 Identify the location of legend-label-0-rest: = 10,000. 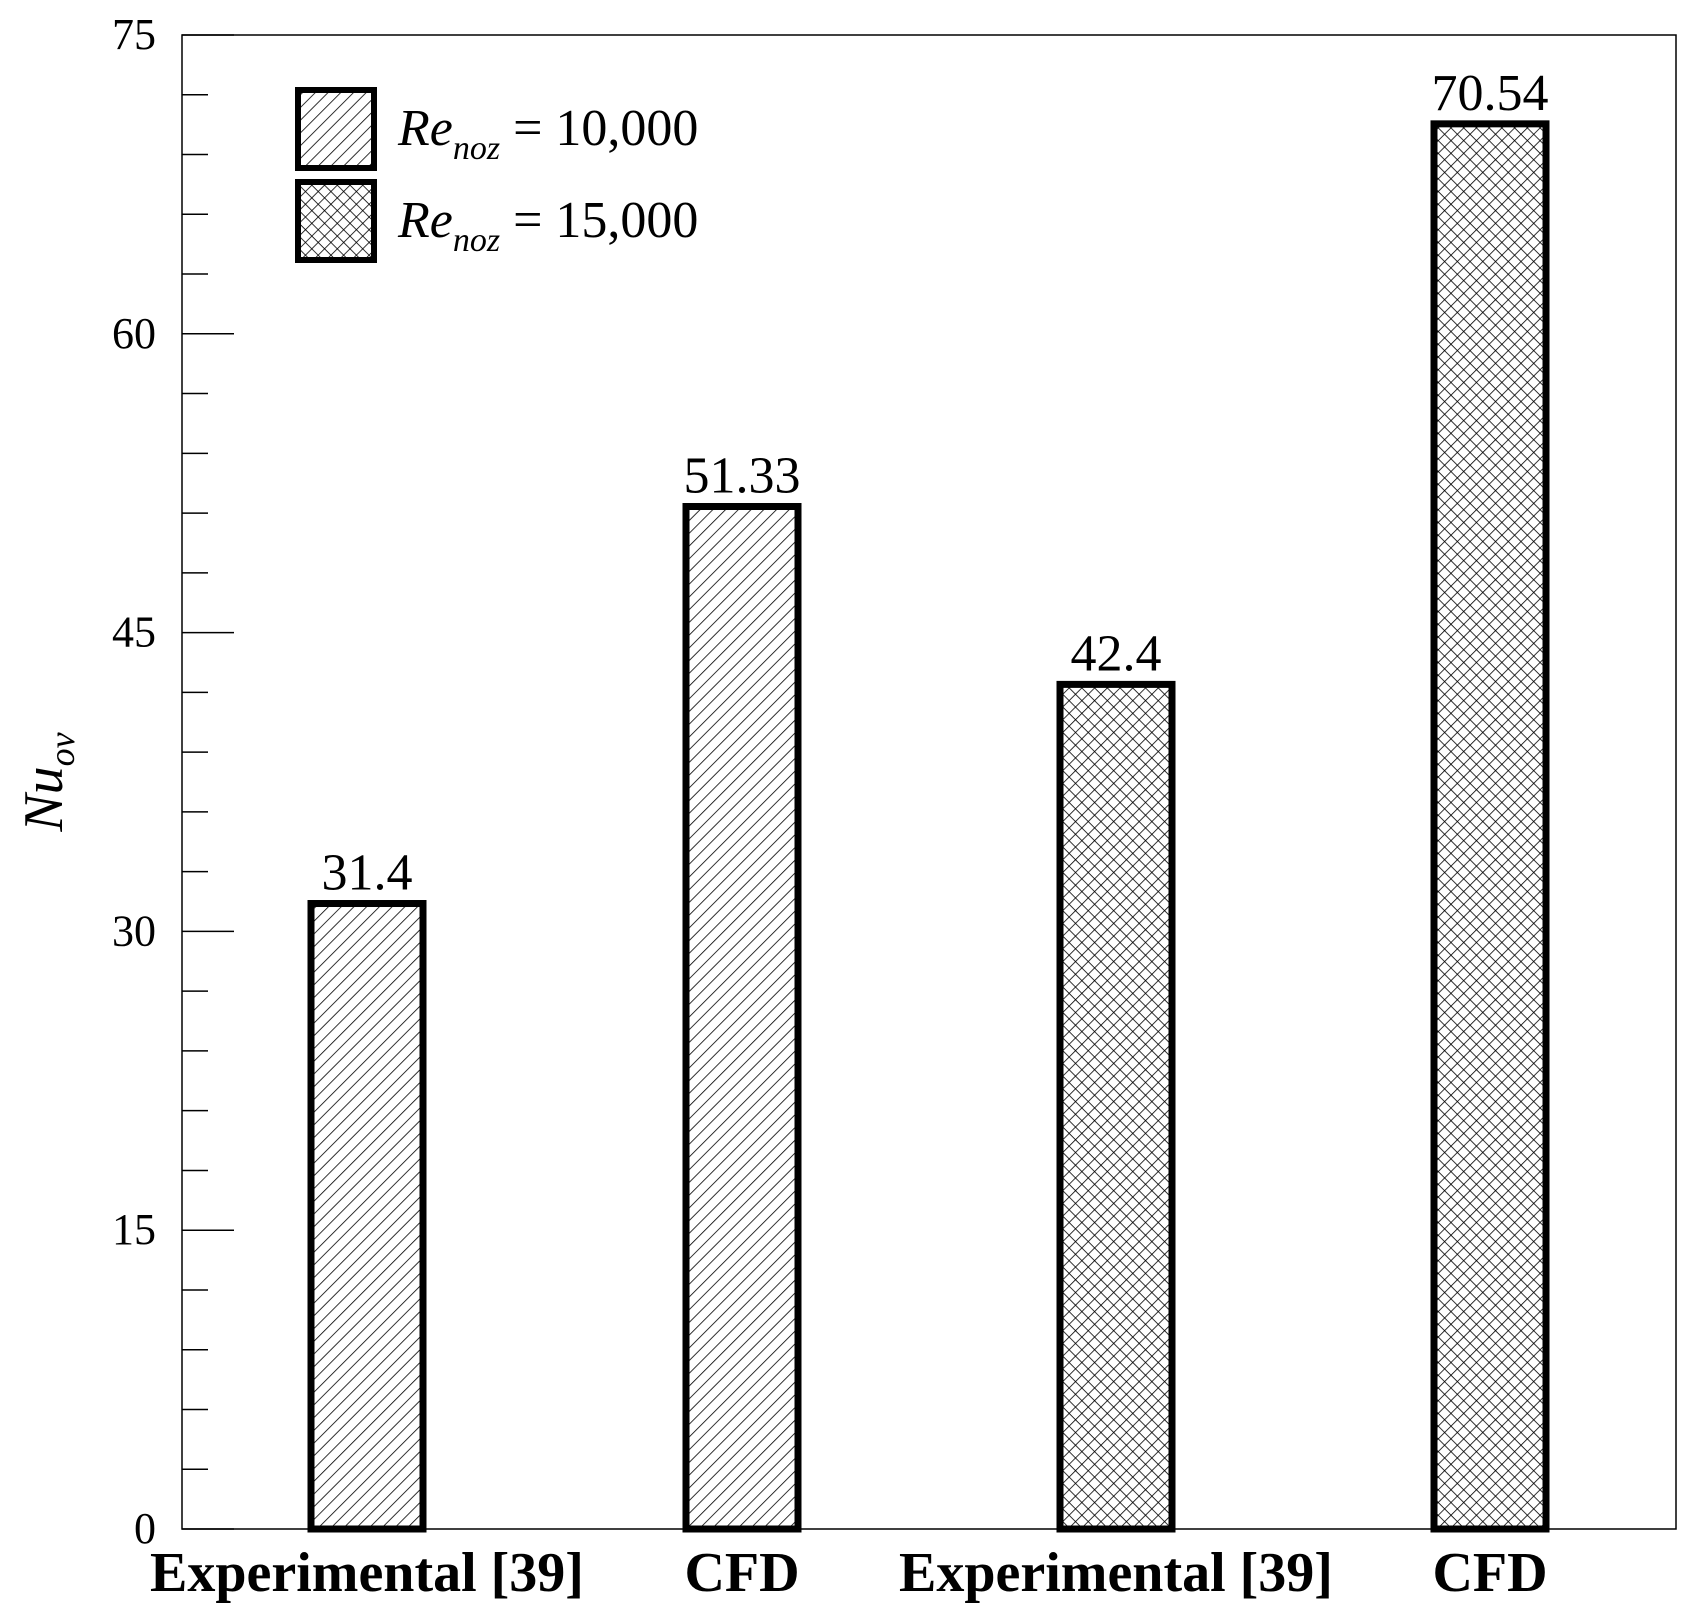
(599, 128).